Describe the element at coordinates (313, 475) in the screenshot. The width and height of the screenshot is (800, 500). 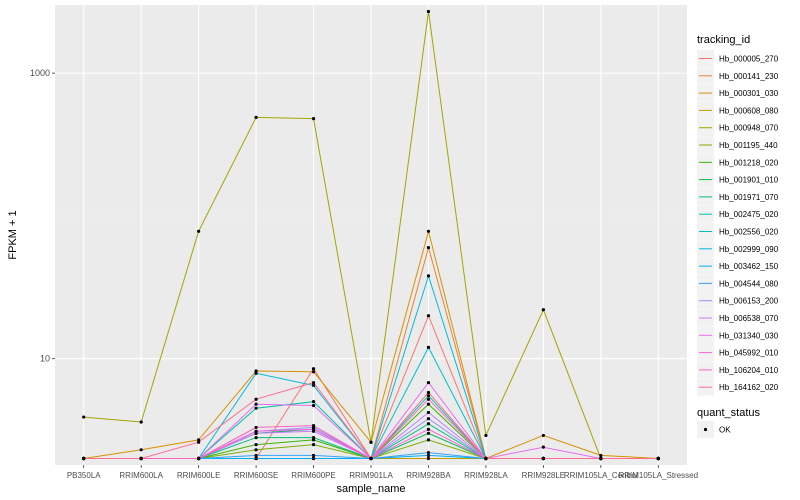
I see `x-tick-label: RRIM600PE` at that location.